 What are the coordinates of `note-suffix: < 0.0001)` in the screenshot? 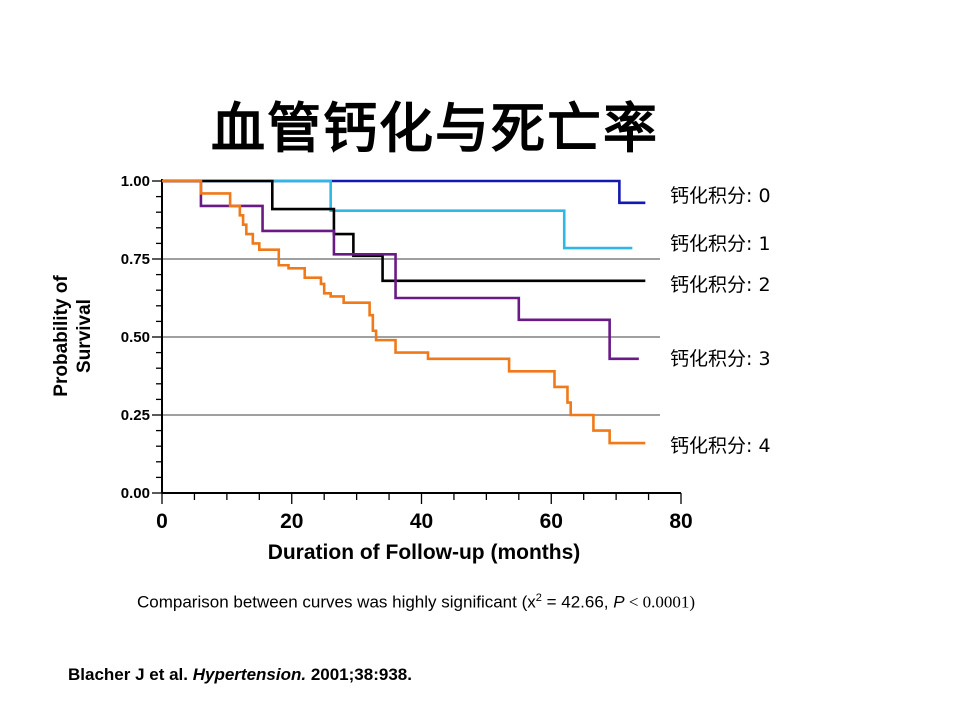 It's located at (660, 602).